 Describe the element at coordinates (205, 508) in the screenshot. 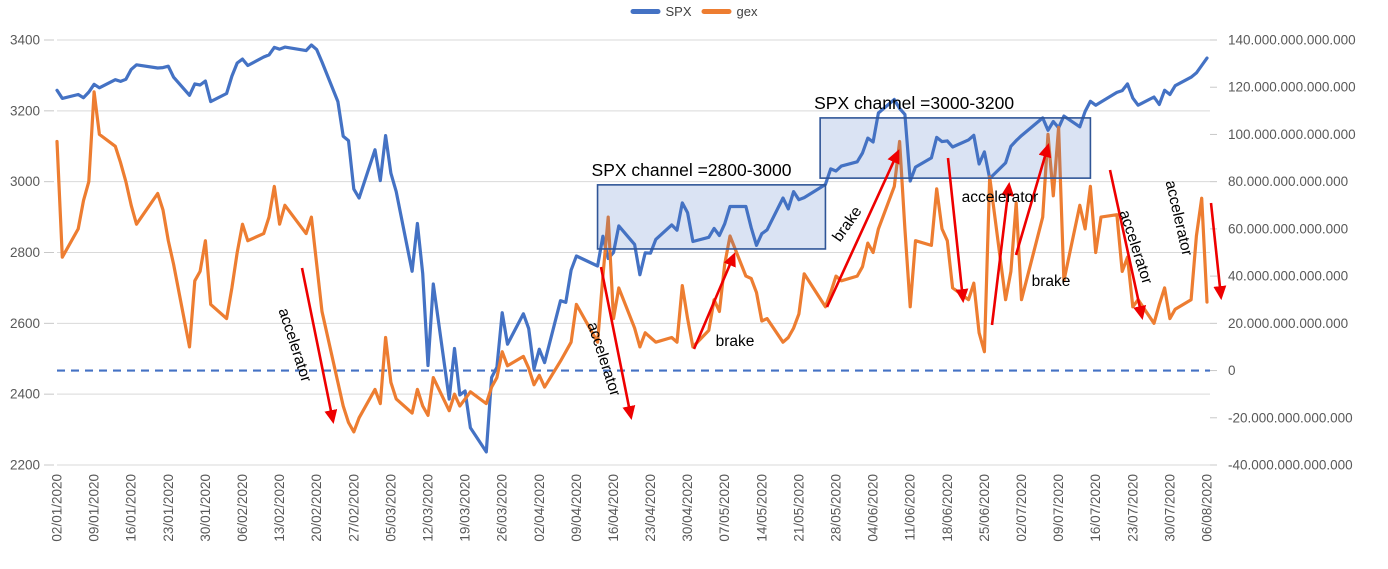

I see `x-axis-tick-label: 30/01/2020` at that location.